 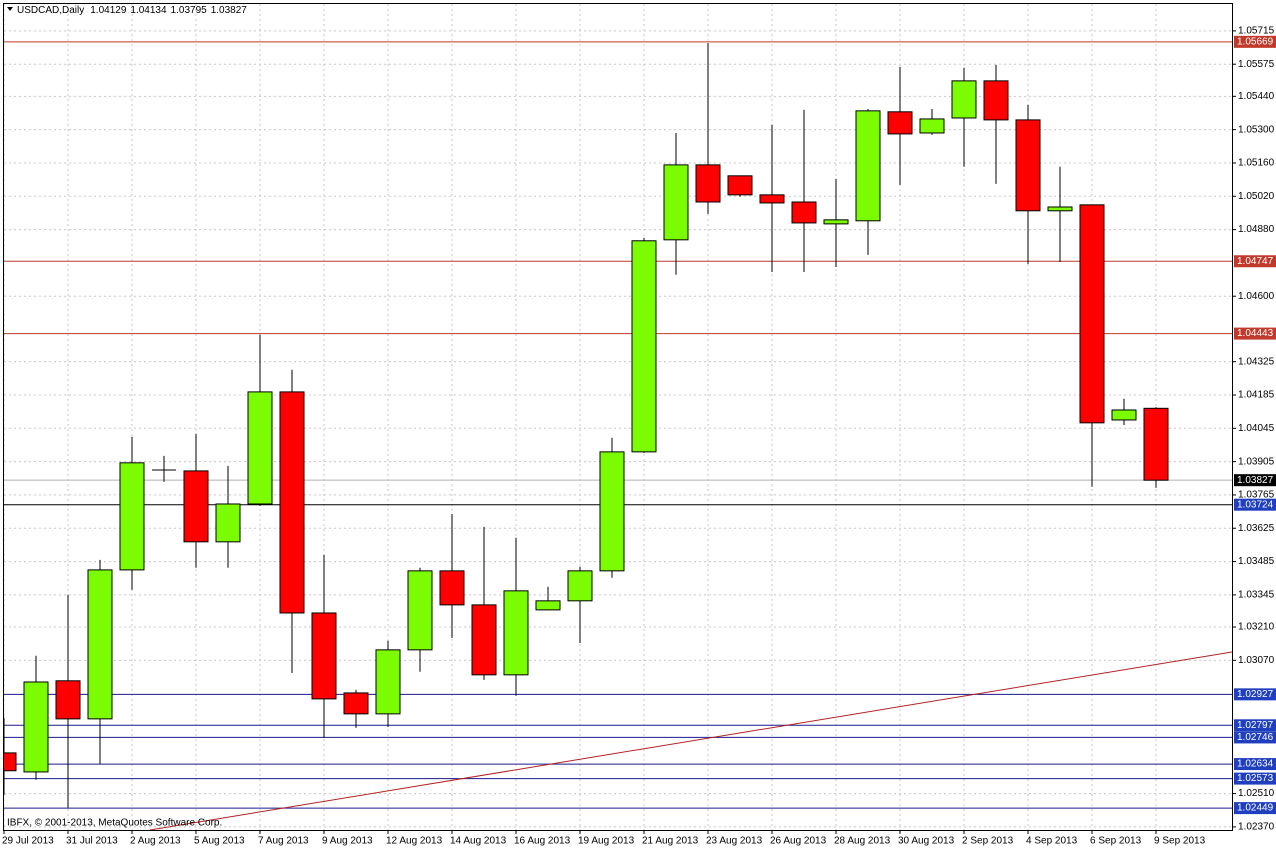 I want to click on x-tick-label: 21 Aug 2013, so click(x=670, y=841).